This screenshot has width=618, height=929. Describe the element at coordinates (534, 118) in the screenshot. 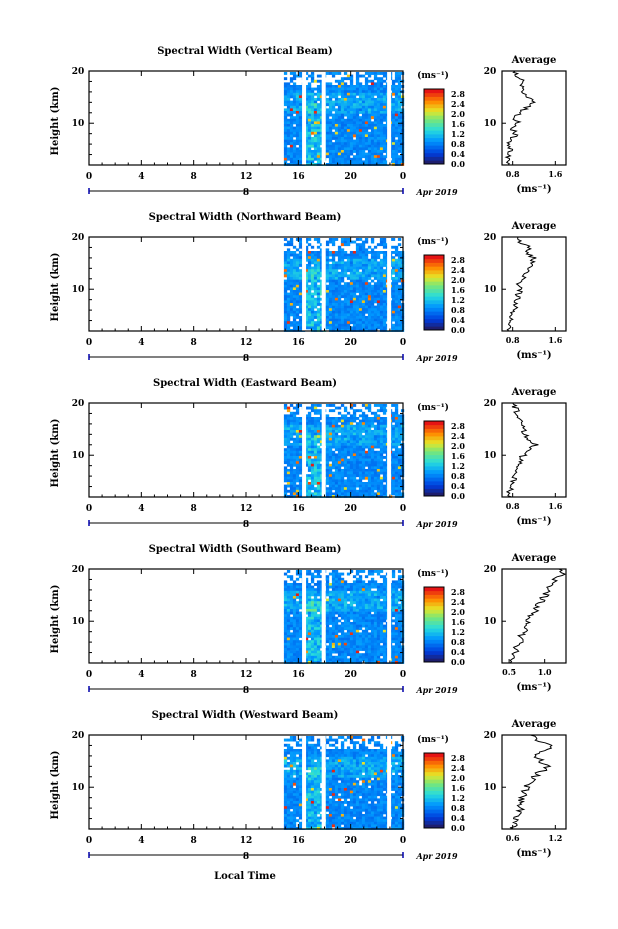

I see `profile-frame` at that location.